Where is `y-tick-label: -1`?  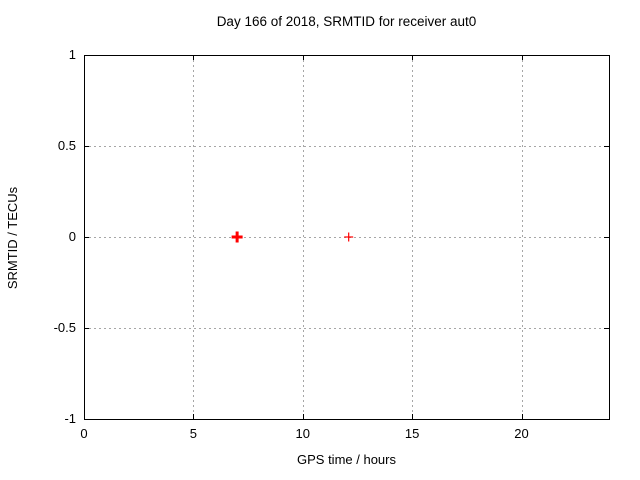
y-tick-label: -1 is located at coordinates (70, 418).